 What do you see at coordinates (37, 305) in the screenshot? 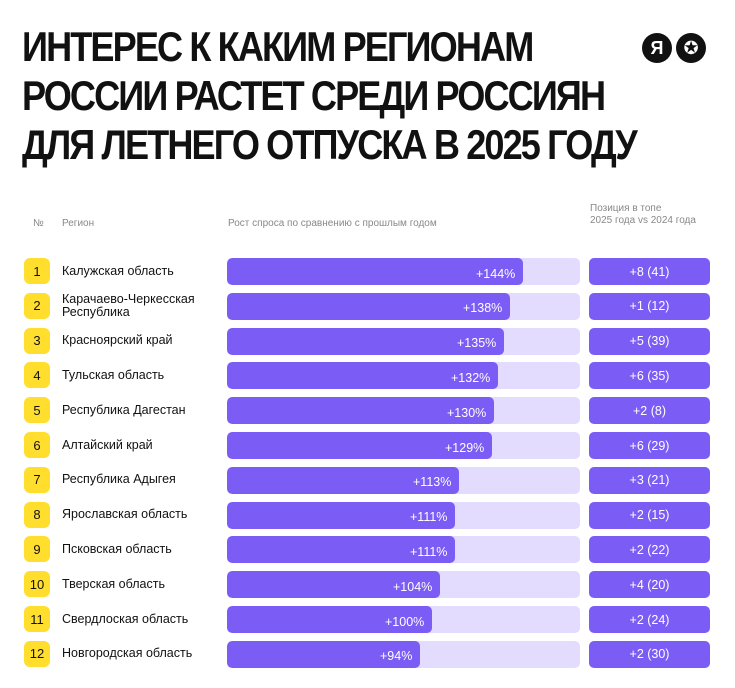
I see `rank-badge: 2` at bounding box center [37, 305].